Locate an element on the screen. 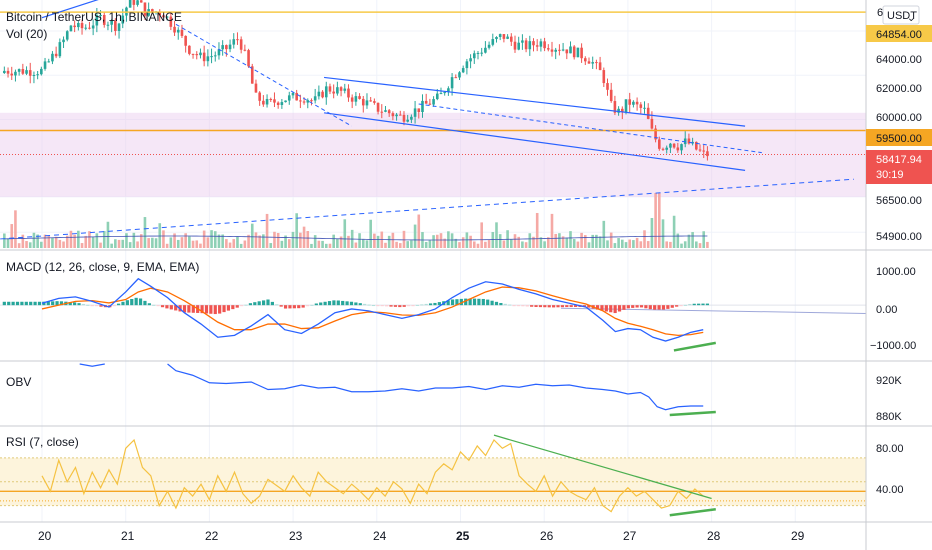  channel-lower is located at coordinates (534, 141).